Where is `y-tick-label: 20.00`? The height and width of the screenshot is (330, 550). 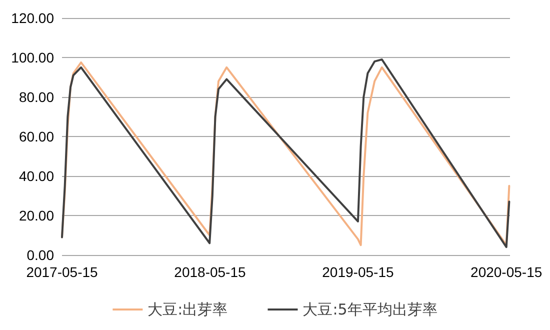
y-tick-label: 20.00 is located at coordinates (36, 216).